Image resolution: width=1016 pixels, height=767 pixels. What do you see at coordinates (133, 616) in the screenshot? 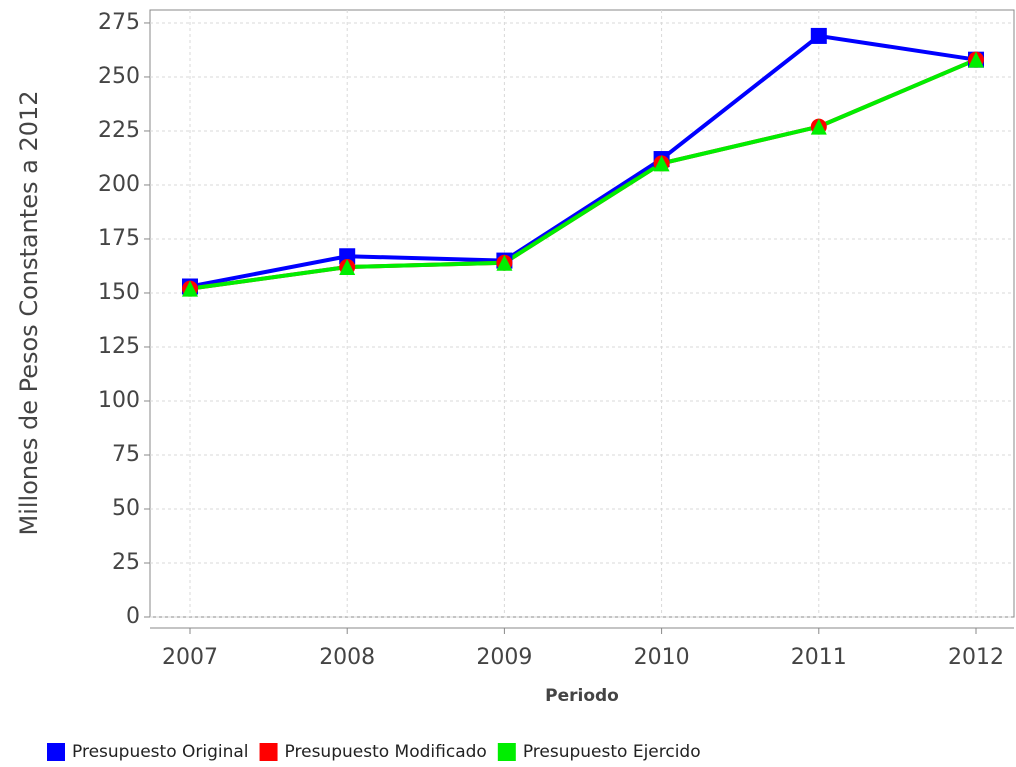
I see `y-tick-label: 0` at bounding box center [133, 616].